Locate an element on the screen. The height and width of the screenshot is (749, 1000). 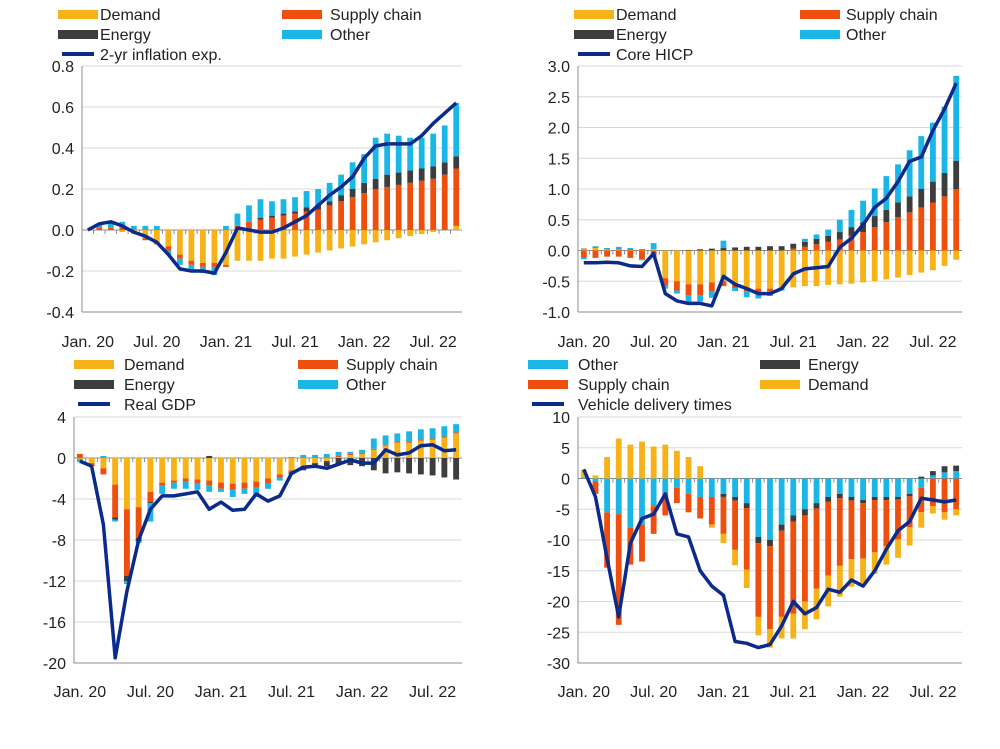
y-tick-label: -0.4 is located at coordinates (60, 313).